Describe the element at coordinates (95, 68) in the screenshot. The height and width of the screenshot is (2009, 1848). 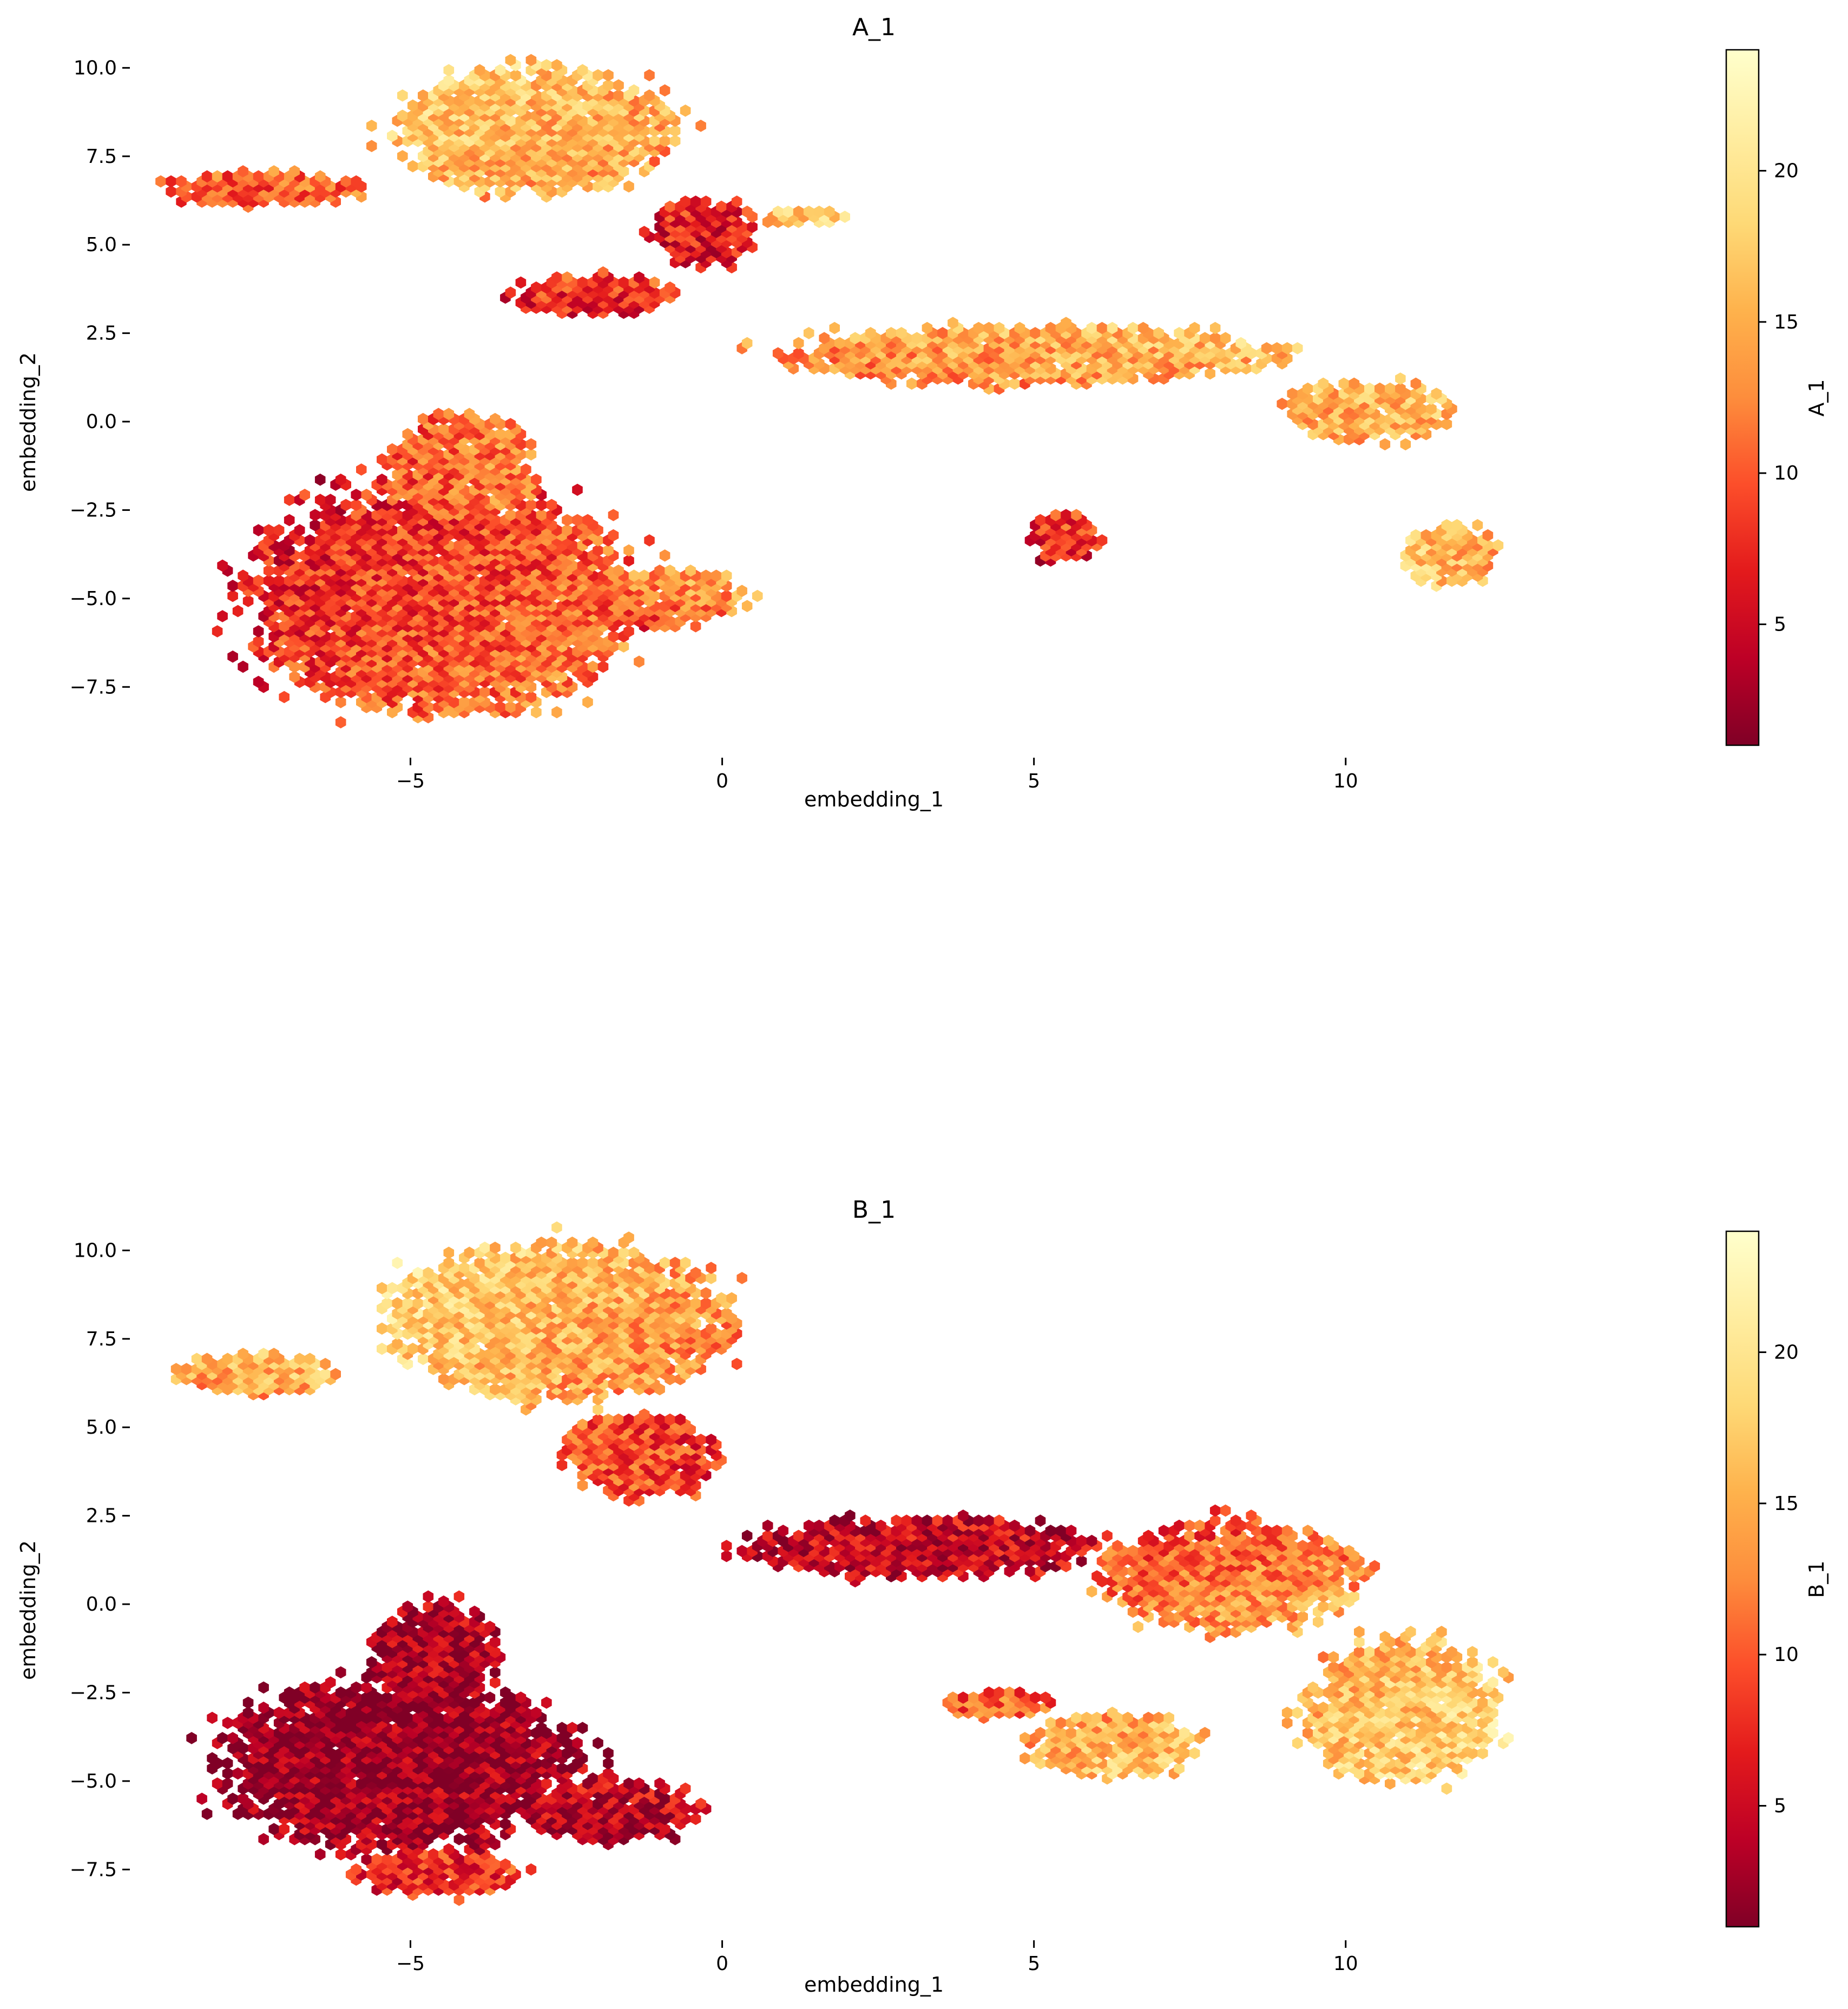
I see `y-tick-label: 10.0` at that location.